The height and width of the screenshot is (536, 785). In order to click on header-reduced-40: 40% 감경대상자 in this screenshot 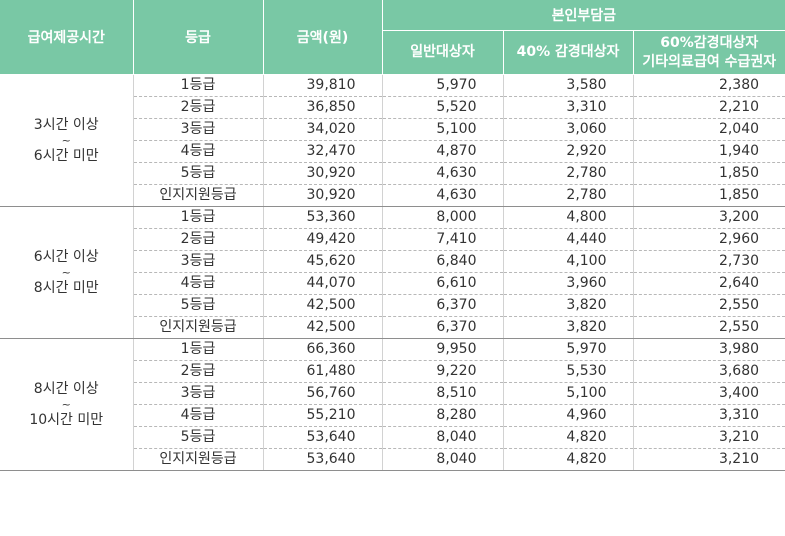, I will do `click(568, 52)`.